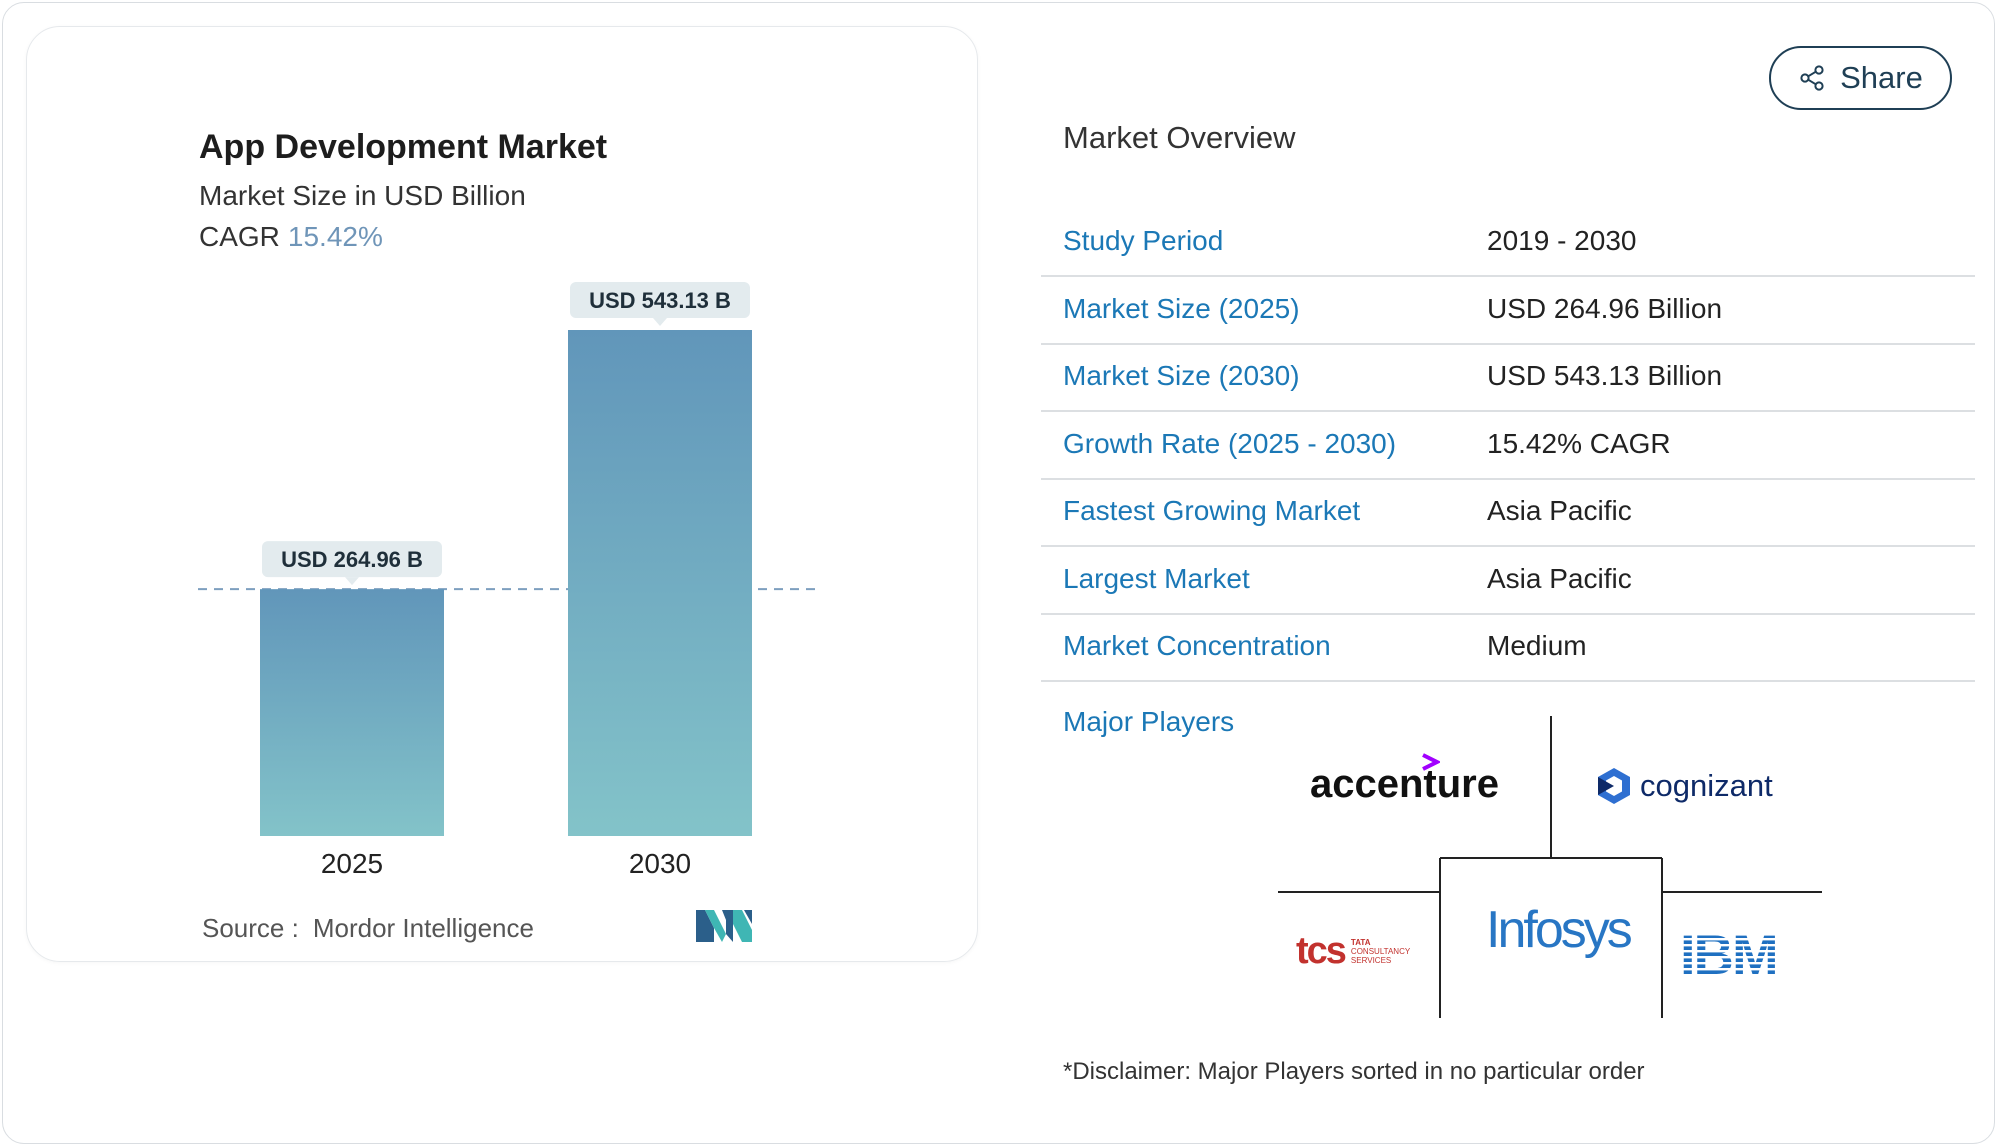 The width and height of the screenshot is (1999, 1148). Describe the element at coordinates (335, 236) in the screenshot. I see `cagr-value: 15.42%` at that location.